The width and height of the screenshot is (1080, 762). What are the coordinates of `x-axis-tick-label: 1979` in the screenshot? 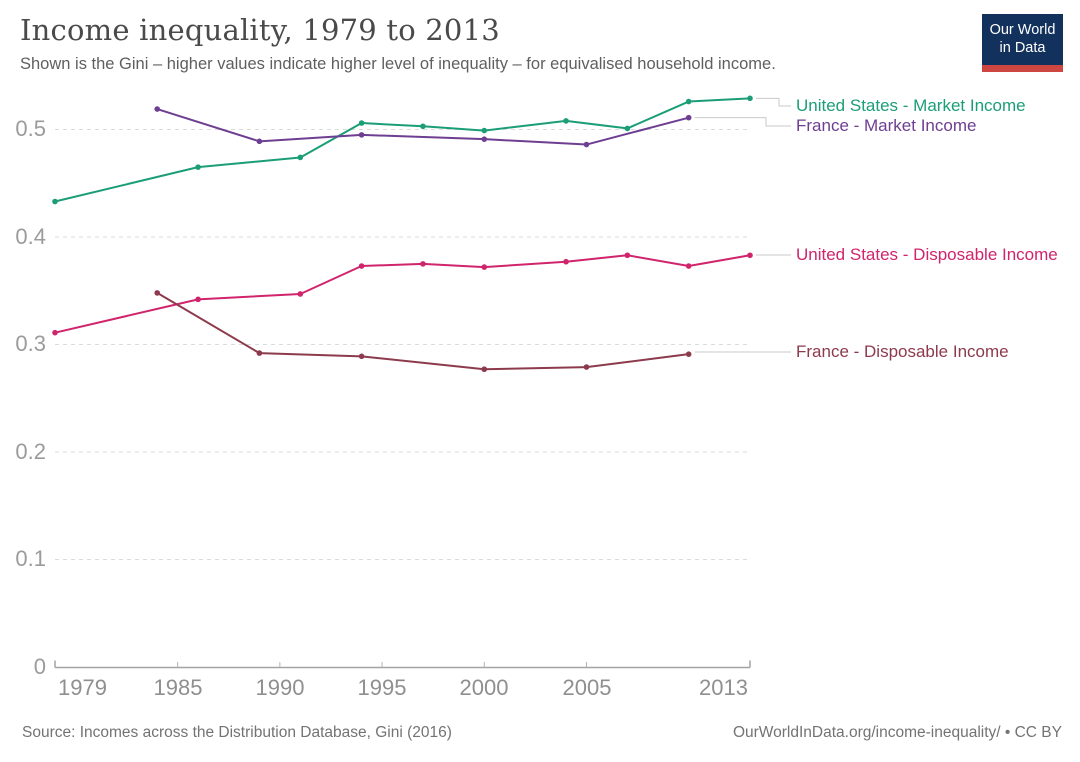 It's located at (82, 687).